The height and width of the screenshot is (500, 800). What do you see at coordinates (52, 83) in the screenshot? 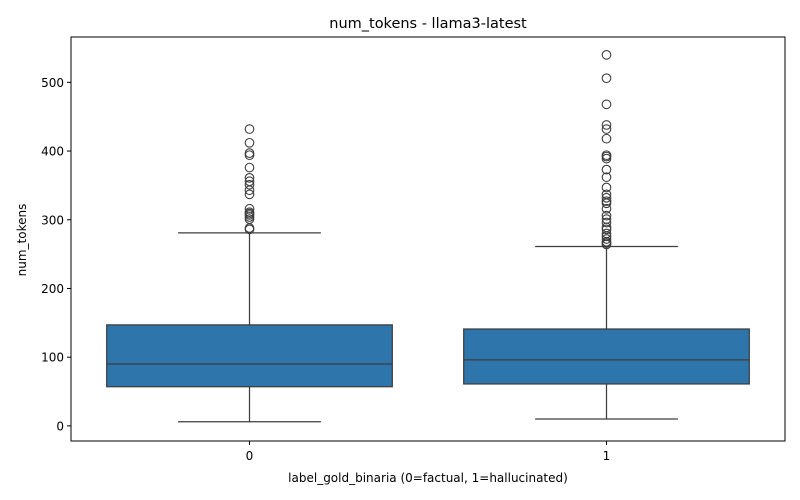
I see `y-tick-label: 500` at bounding box center [52, 83].